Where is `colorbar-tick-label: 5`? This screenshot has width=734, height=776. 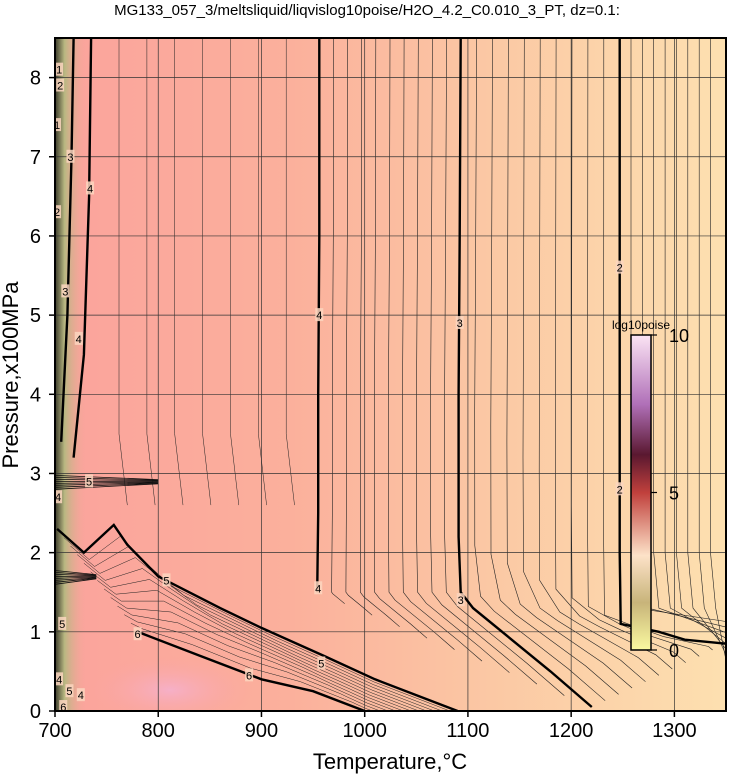
colorbar-tick-label: 5 is located at coordinates (674, 494).